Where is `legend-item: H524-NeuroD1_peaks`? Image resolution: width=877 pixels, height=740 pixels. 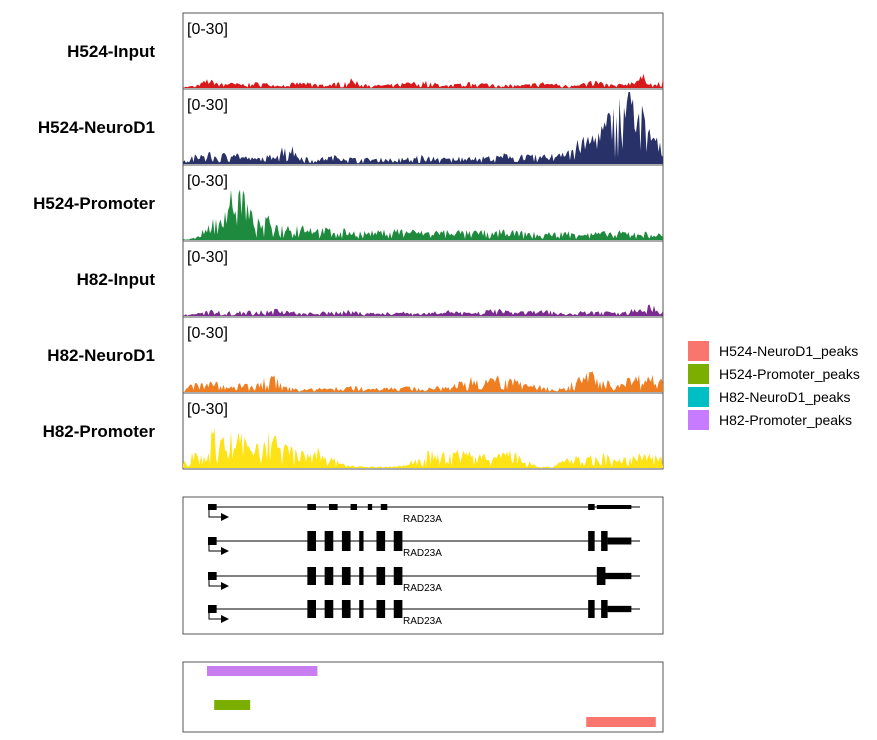
legend-item: H524-NeuroD1_peaks is located at coordinates (773, 351).